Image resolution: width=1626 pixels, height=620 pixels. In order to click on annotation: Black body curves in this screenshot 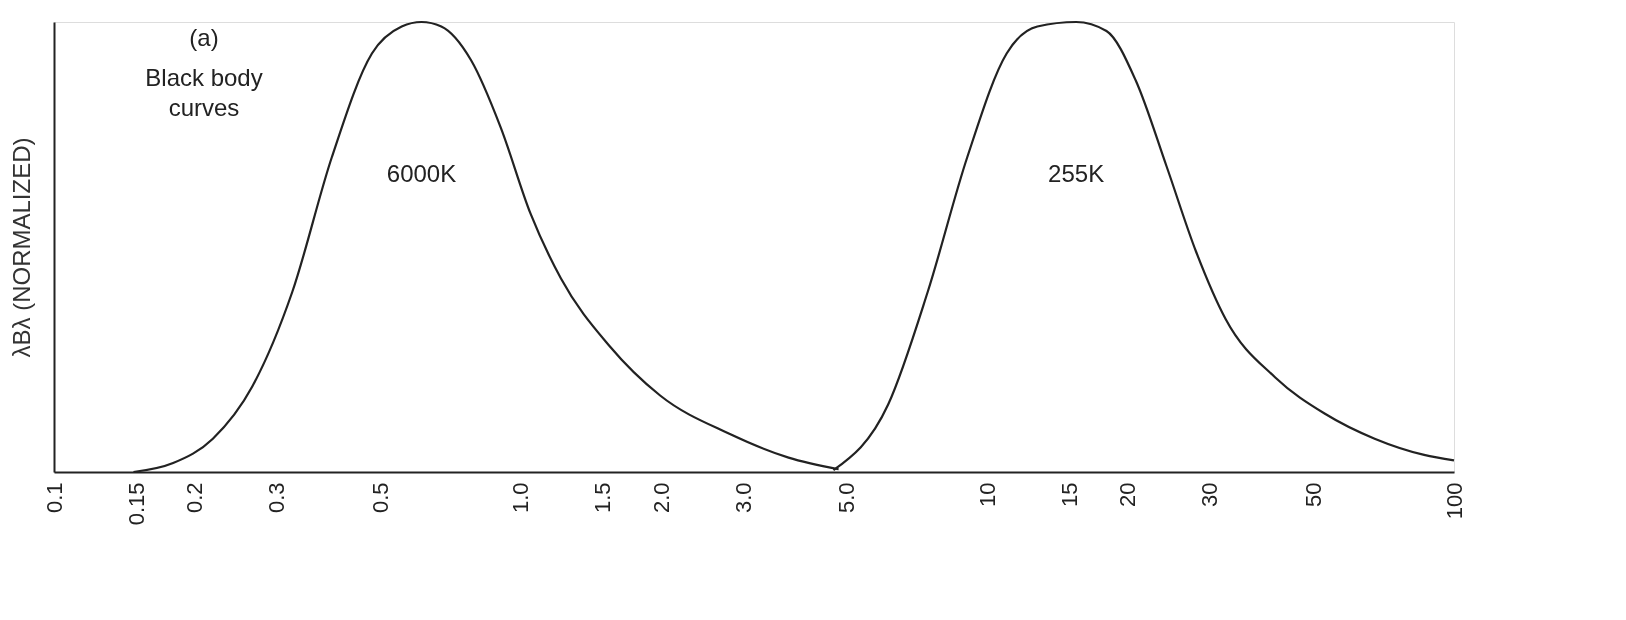, I will do `click(204, 92)`.